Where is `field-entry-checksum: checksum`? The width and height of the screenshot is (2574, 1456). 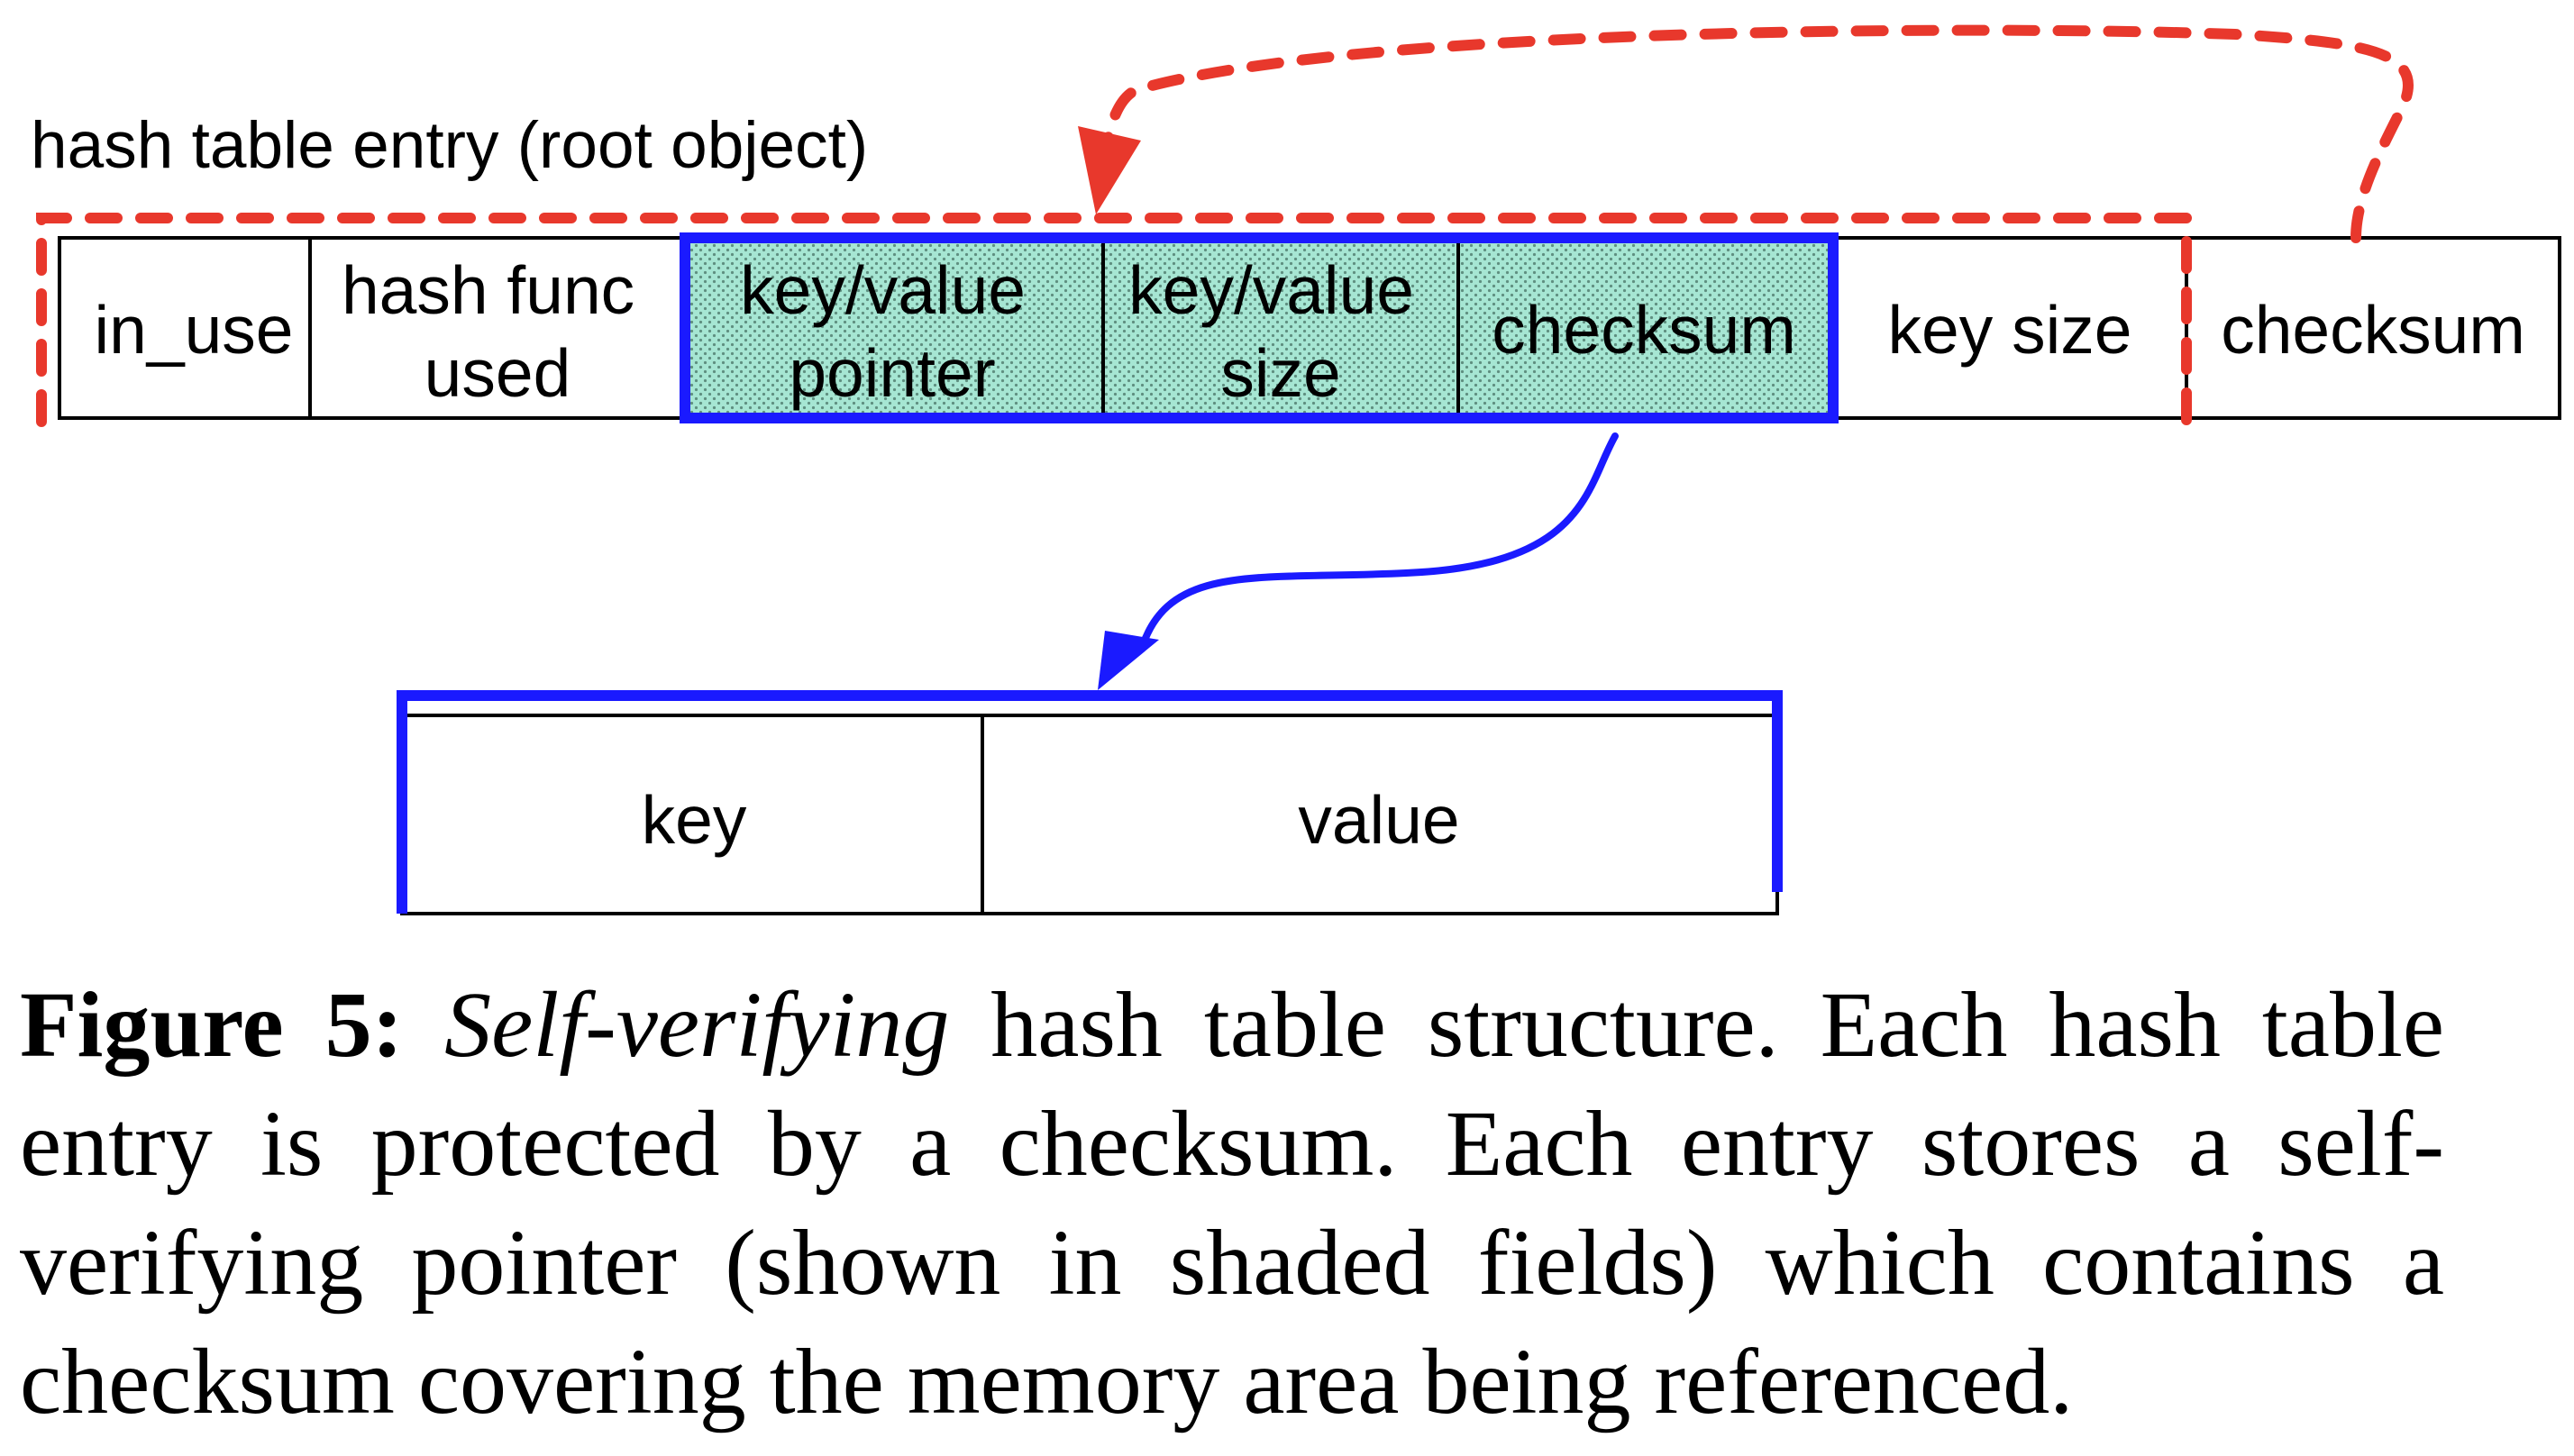 field-entry-checksum: checksum is located at coordinates (2373, 330).